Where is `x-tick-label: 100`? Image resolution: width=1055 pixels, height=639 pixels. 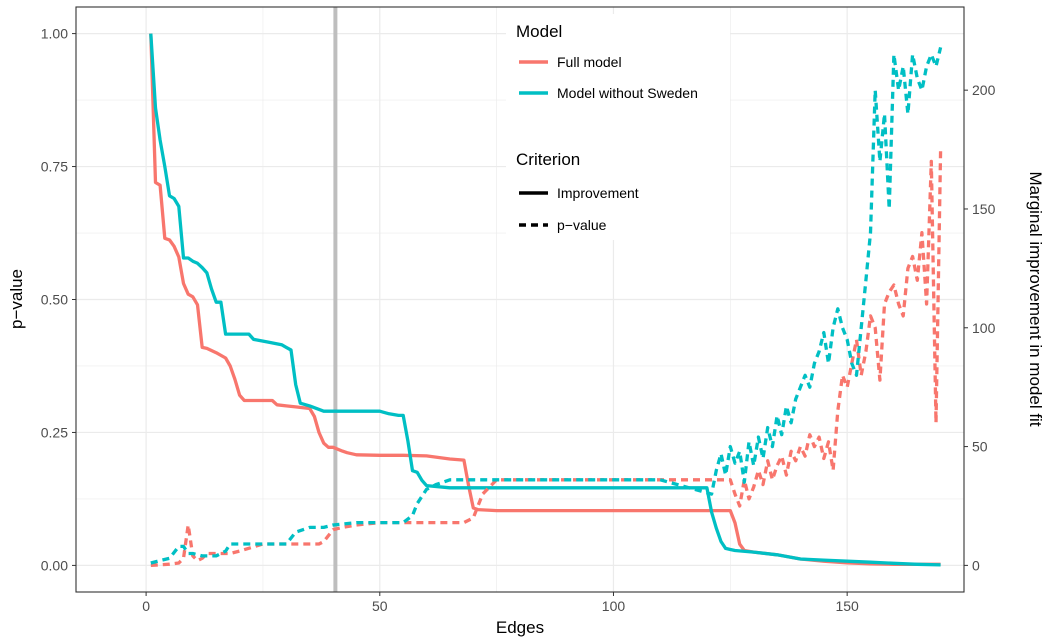 x-tick-label: 100 is located at coordinates (614, 606).